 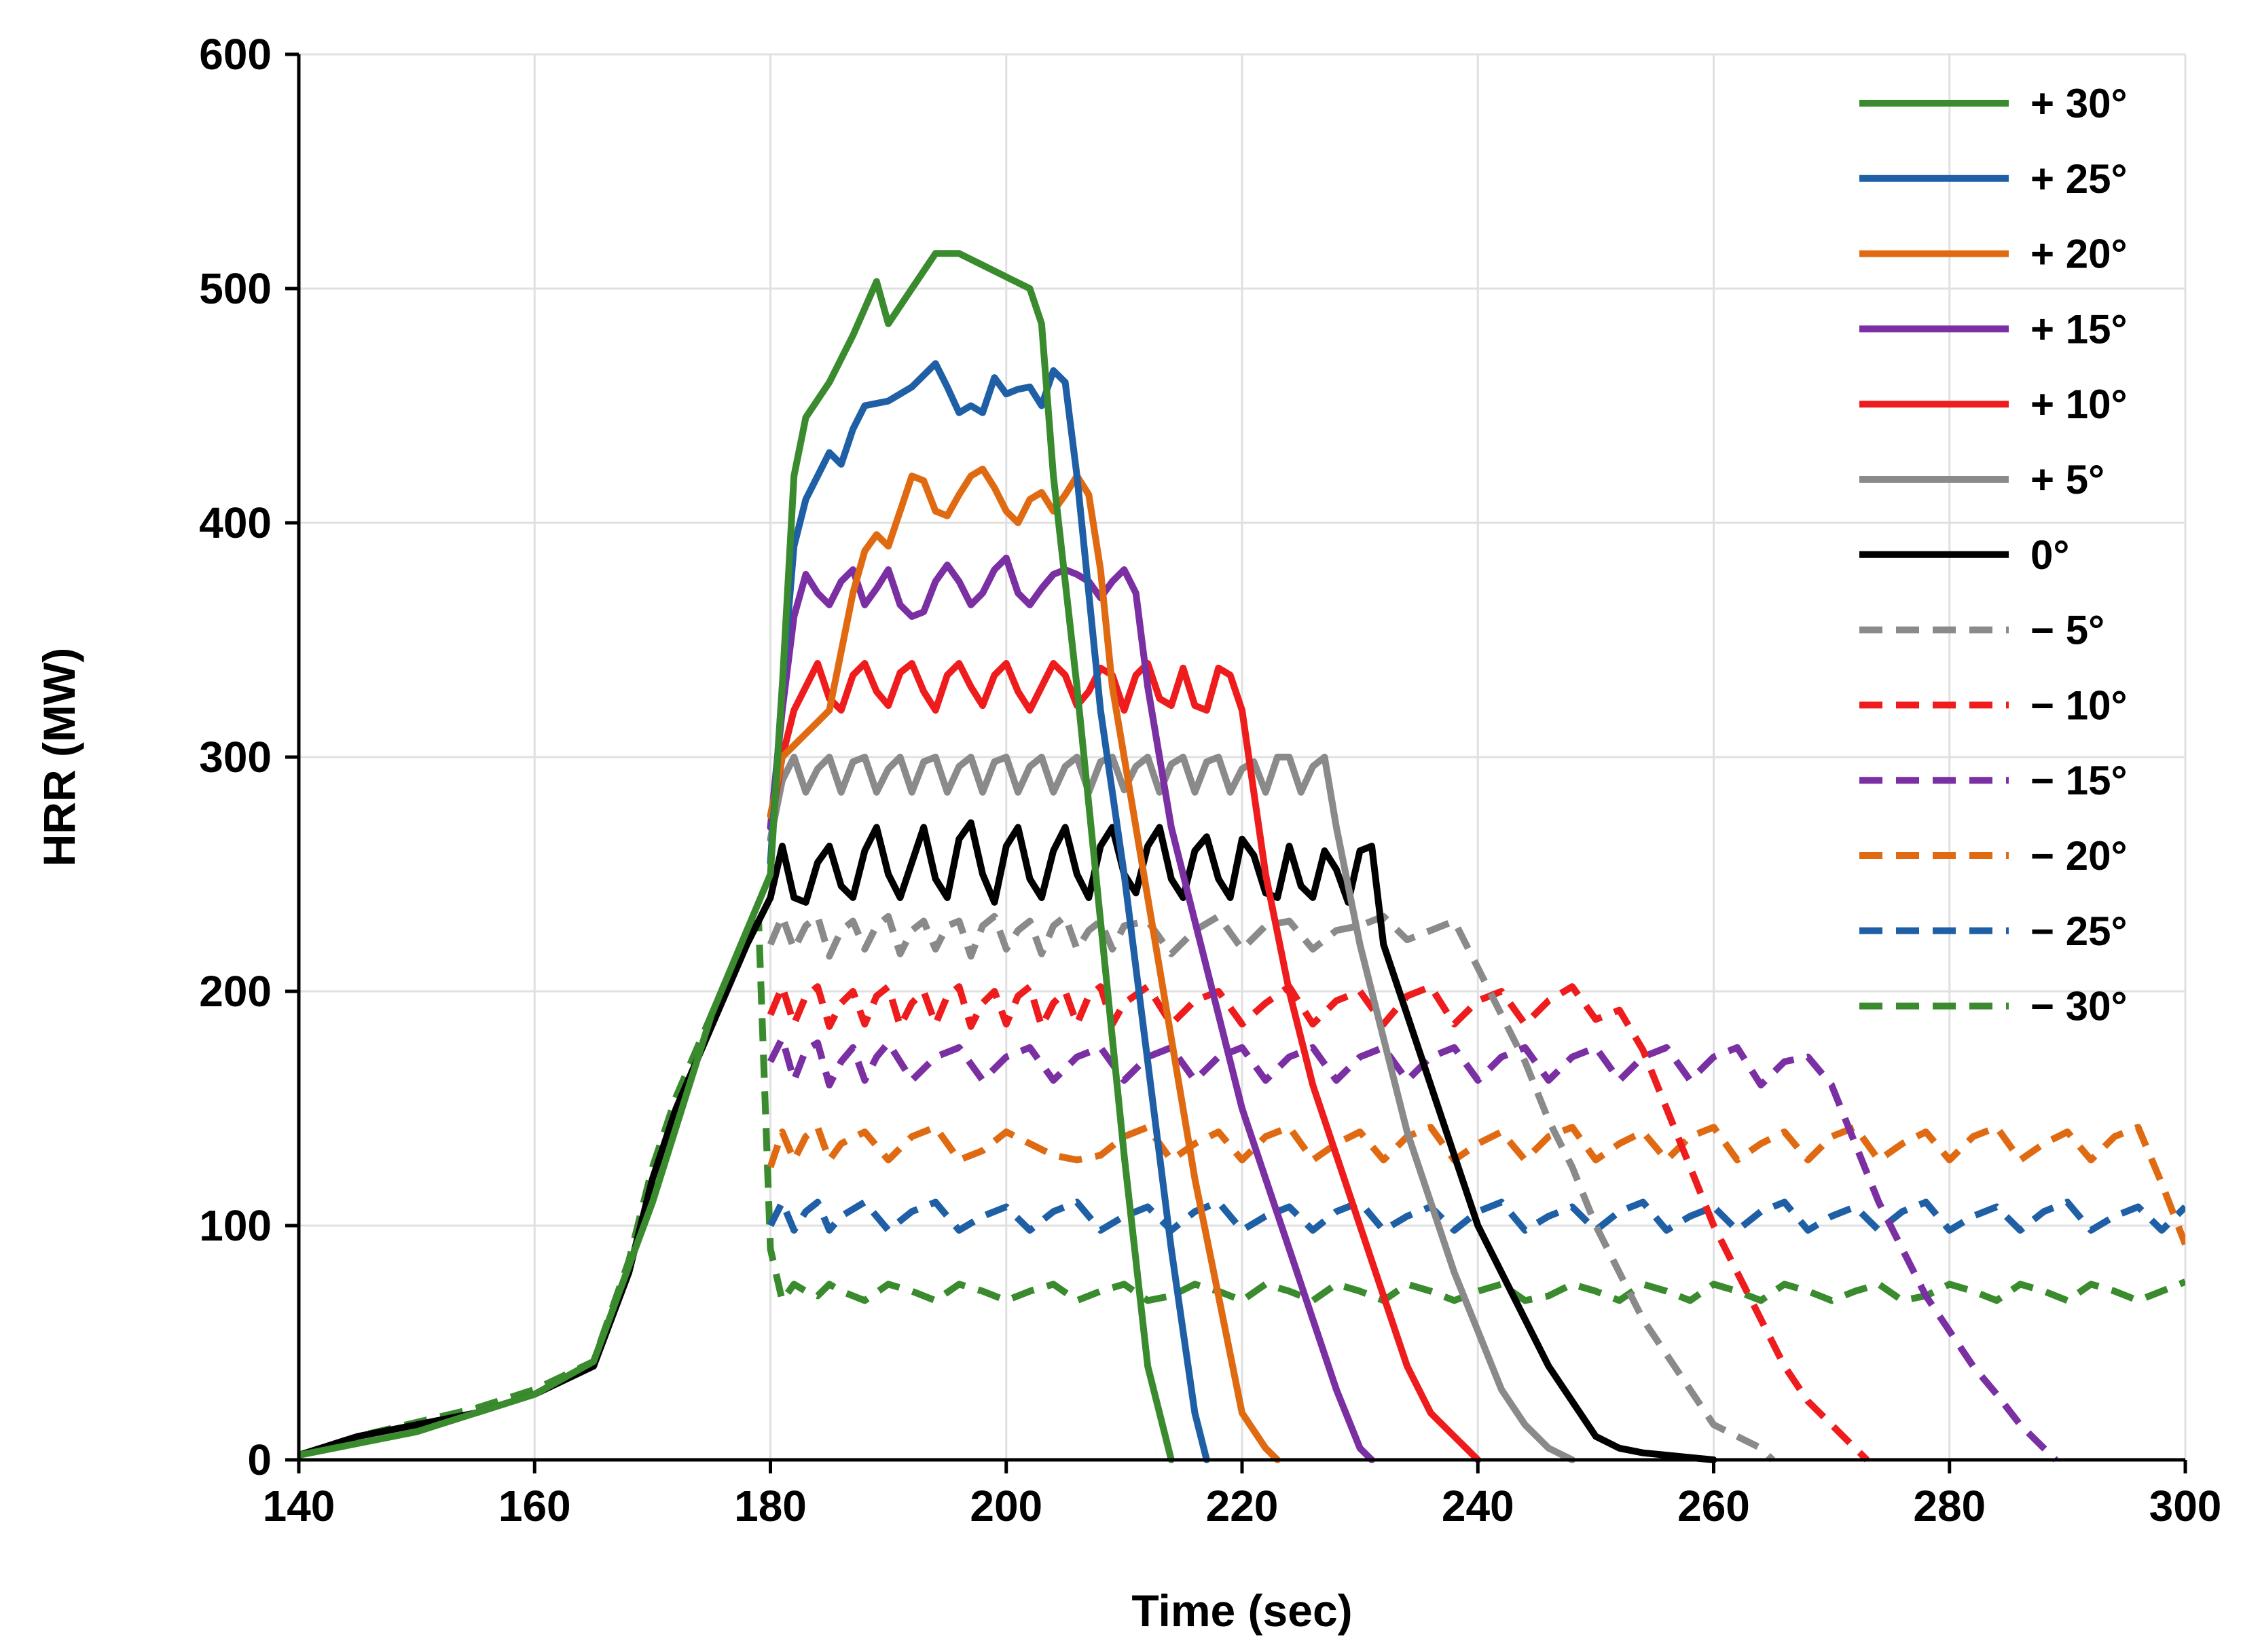 What do you see at coordinates (235, 757) in the screenshot?
I see `y-tick-label: 300` at bounding box center [235, 757].